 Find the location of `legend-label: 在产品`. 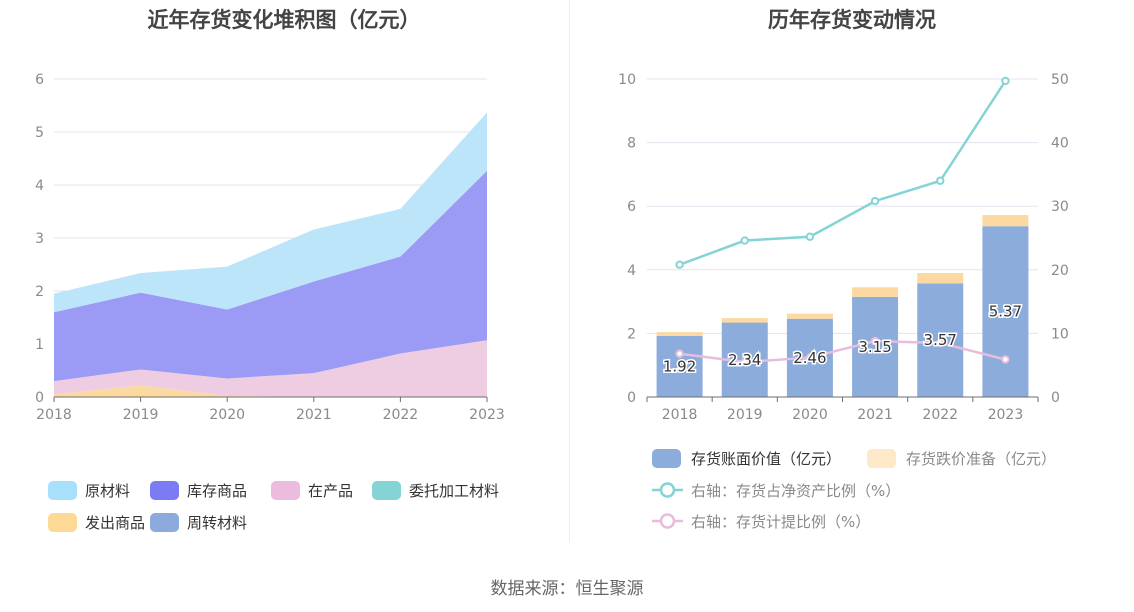

legend-label: 在产品 is located at coordinates (330, 491).